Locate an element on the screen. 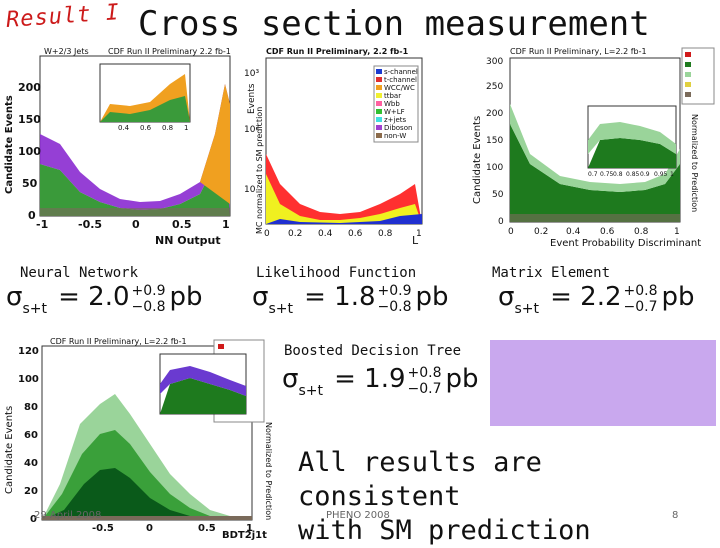 Image resolution: width=720 pixels, height=548 pixels. lf-legend-entry: z+jets is located at coordinates (395, 120).